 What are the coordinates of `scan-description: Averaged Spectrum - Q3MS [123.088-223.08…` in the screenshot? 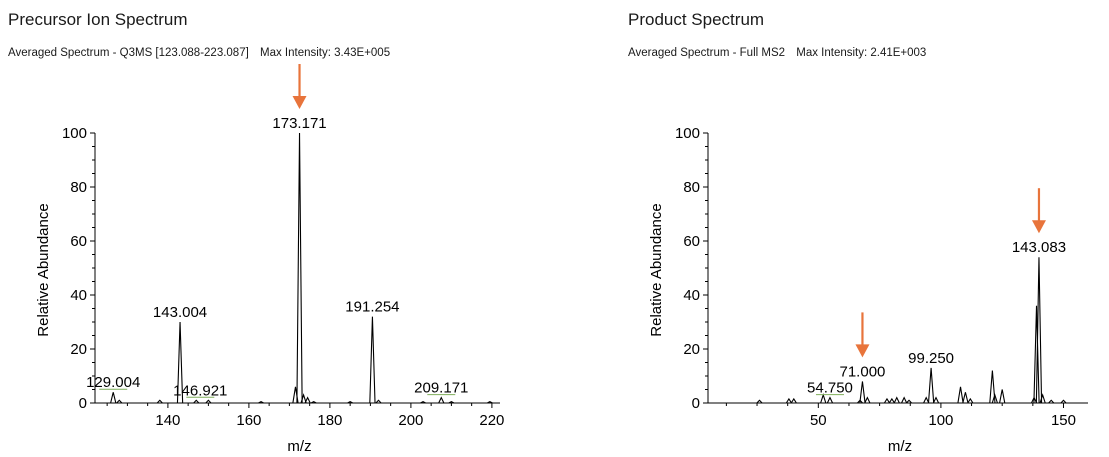 It's located at (128, 53).